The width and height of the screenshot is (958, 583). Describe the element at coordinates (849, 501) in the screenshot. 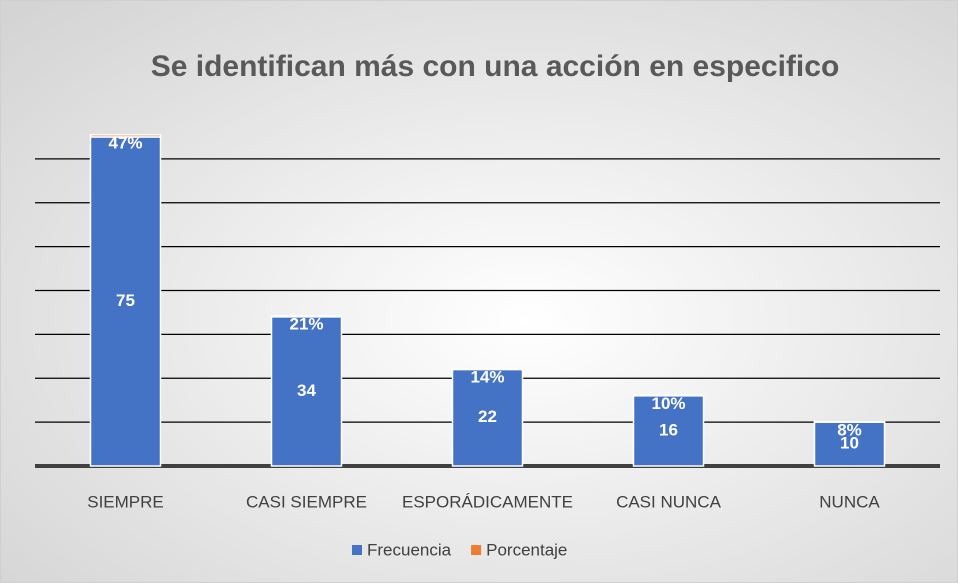

I see `x-tick-label: NUNCA` at that location.